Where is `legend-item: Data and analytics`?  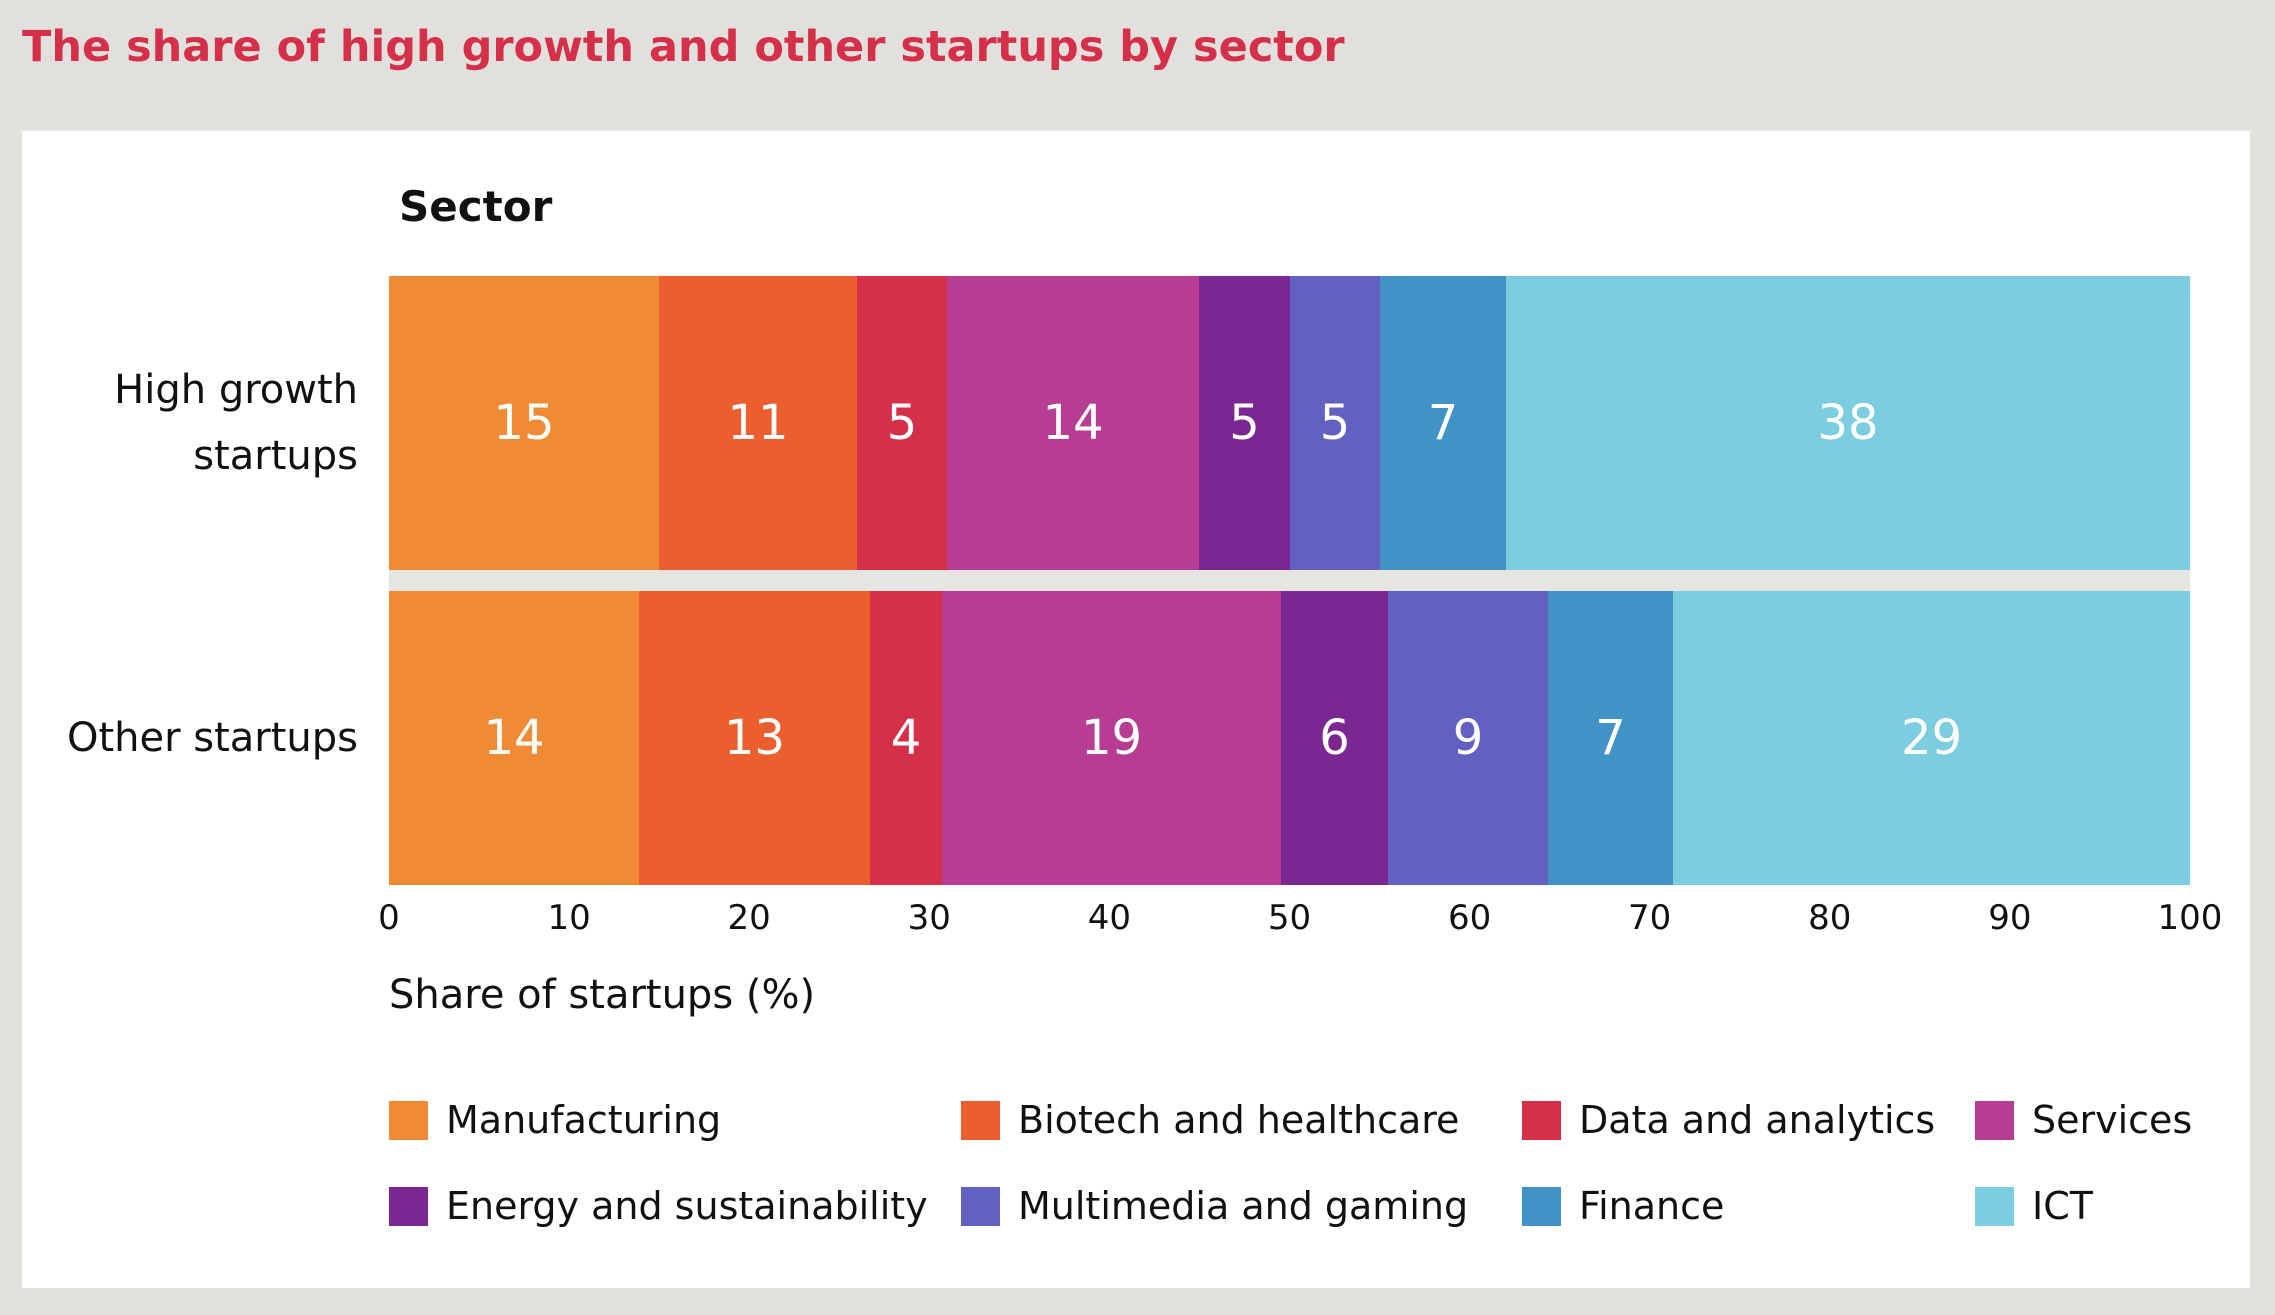 legend-item: Data and analytics is located at coordinates (1728, 1120).